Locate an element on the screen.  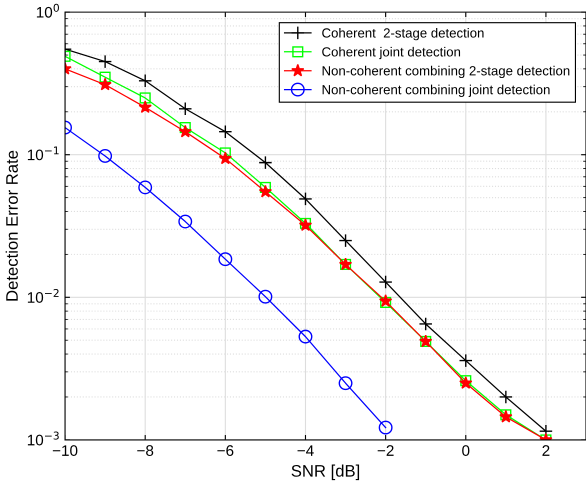
legend-label: Coherent 2-stage detection is located at coordinates (403, 34).